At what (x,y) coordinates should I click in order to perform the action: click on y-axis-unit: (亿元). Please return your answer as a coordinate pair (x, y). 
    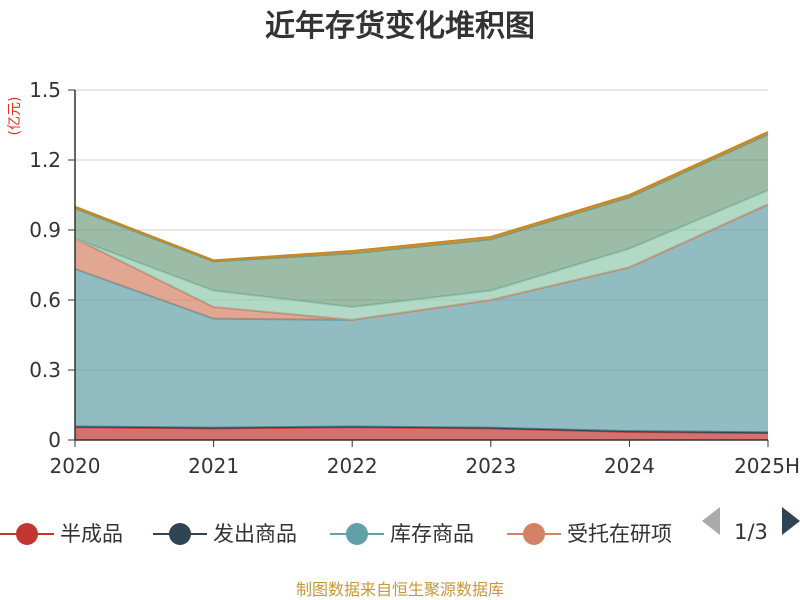
    Looking at the image, I should click on (15, 116).